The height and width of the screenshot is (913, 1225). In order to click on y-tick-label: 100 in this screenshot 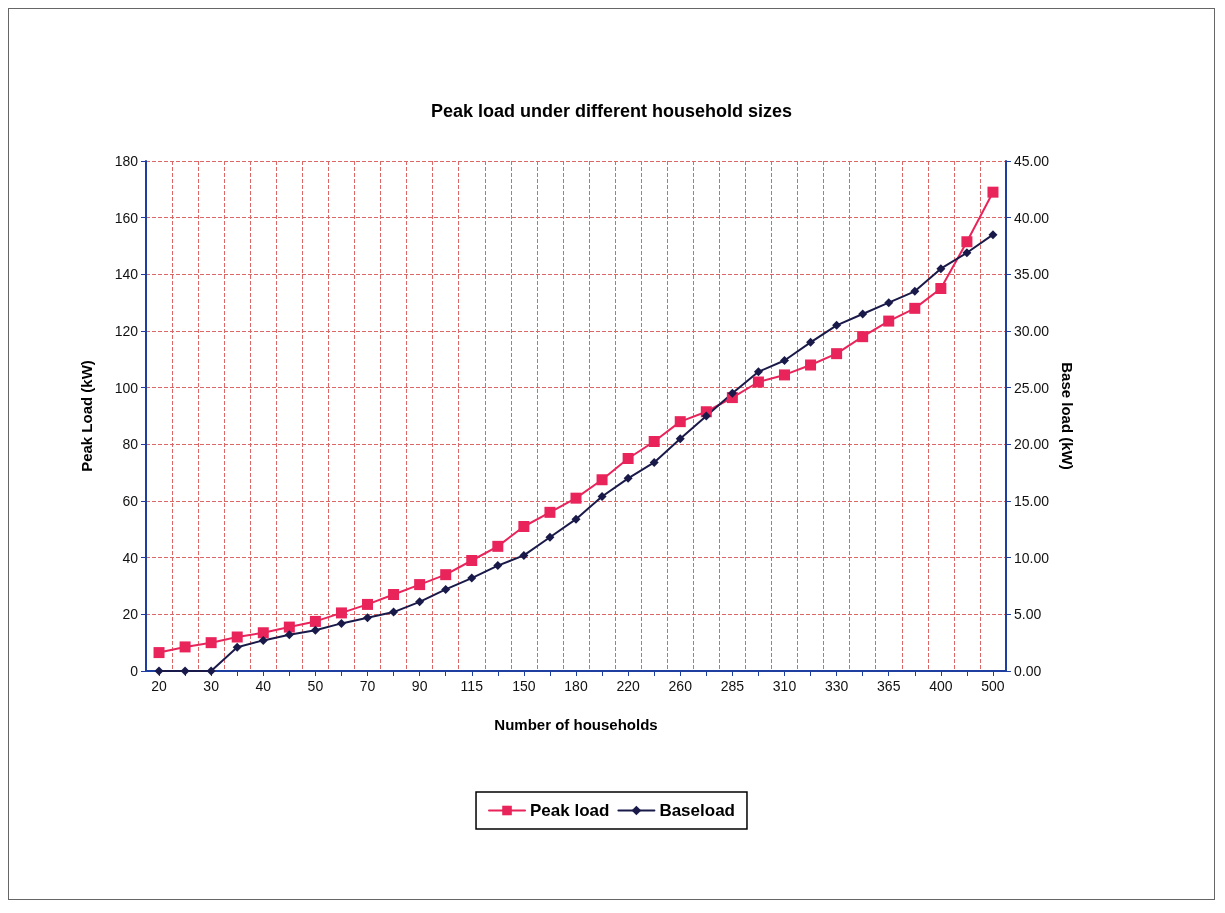, I will do `click(126, 387)`.